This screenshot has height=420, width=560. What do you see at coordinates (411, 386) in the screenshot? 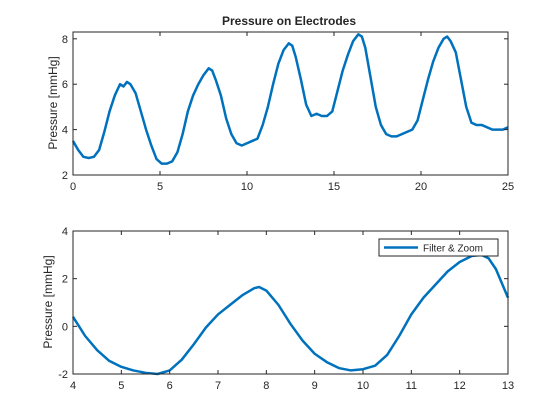
I see `bottom-chart-x-tick-label: 11` at bounding box center [411, 386].